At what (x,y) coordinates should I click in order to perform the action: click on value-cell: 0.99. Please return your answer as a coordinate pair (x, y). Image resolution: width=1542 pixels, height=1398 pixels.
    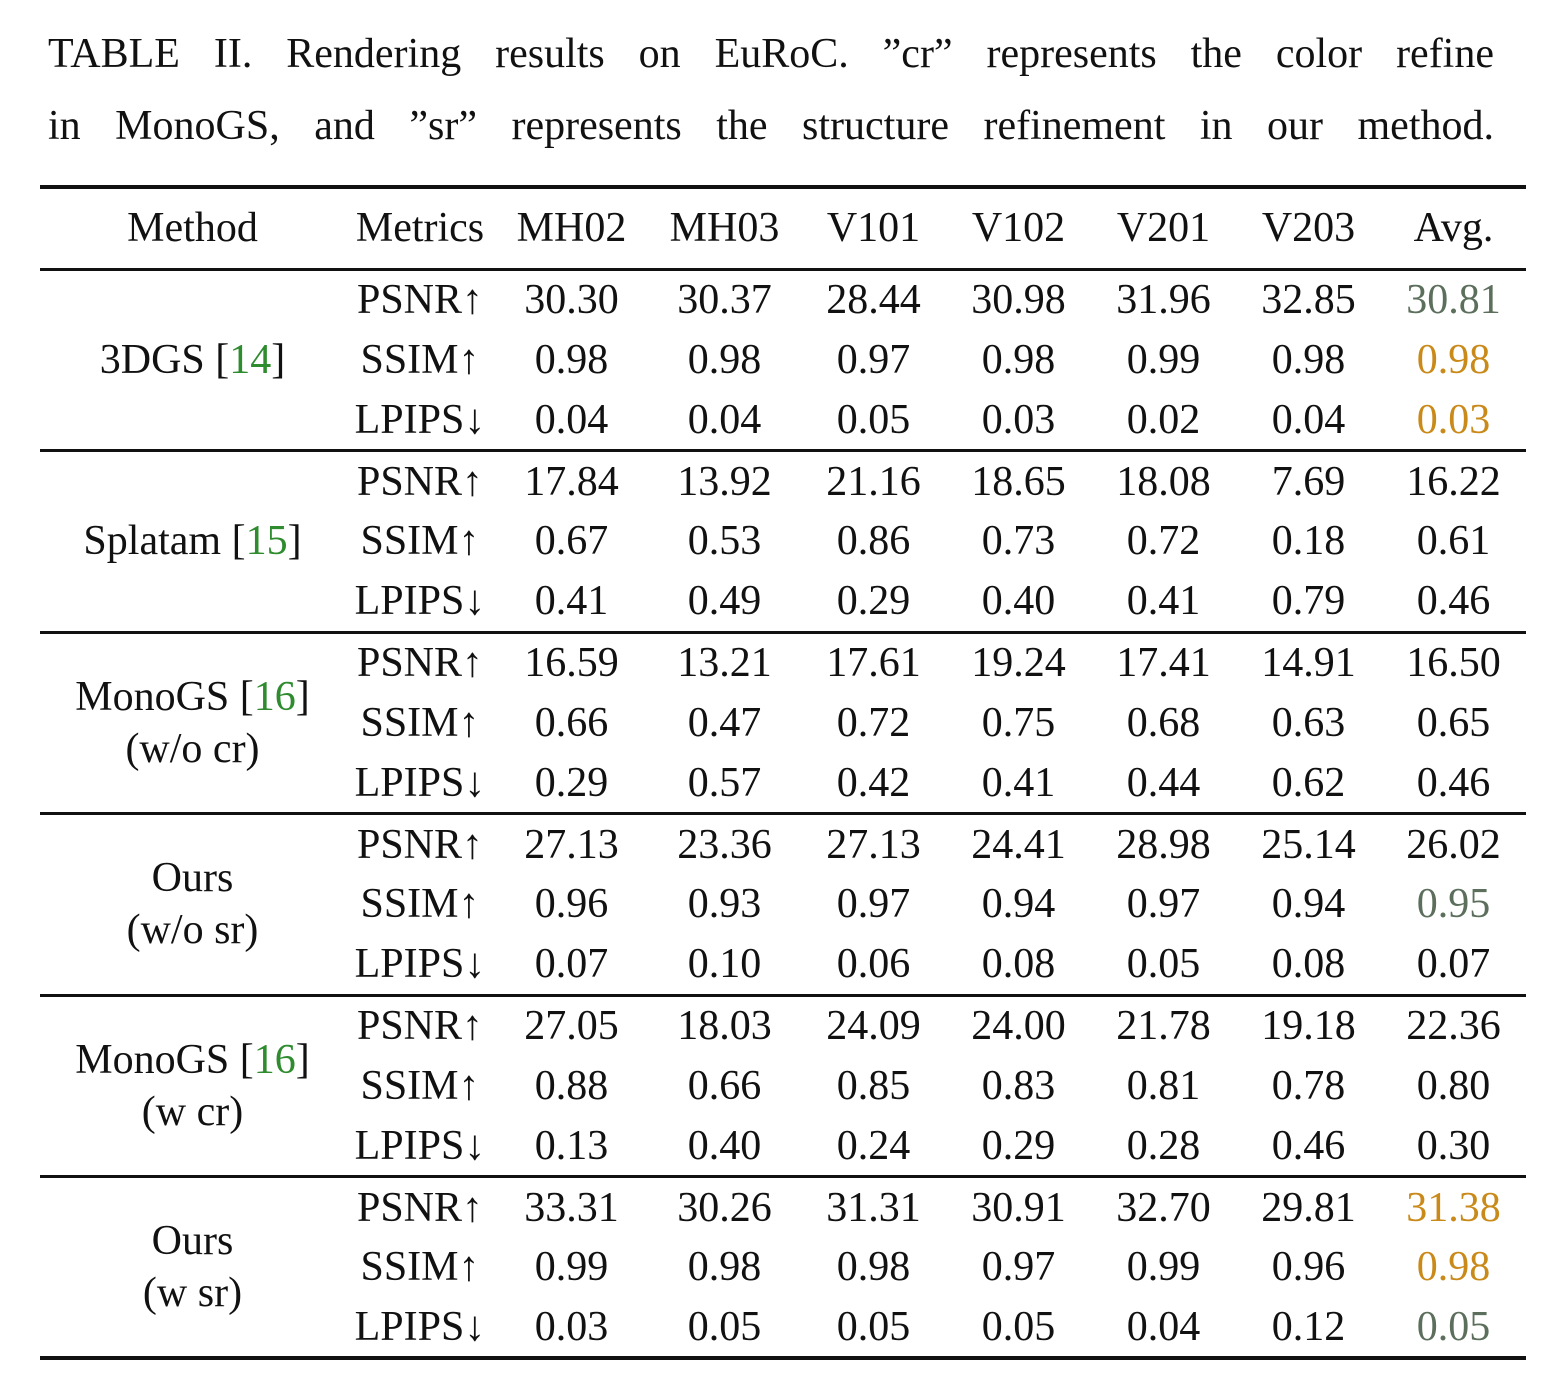
    Looking at the image, I should click on (571, 1267).